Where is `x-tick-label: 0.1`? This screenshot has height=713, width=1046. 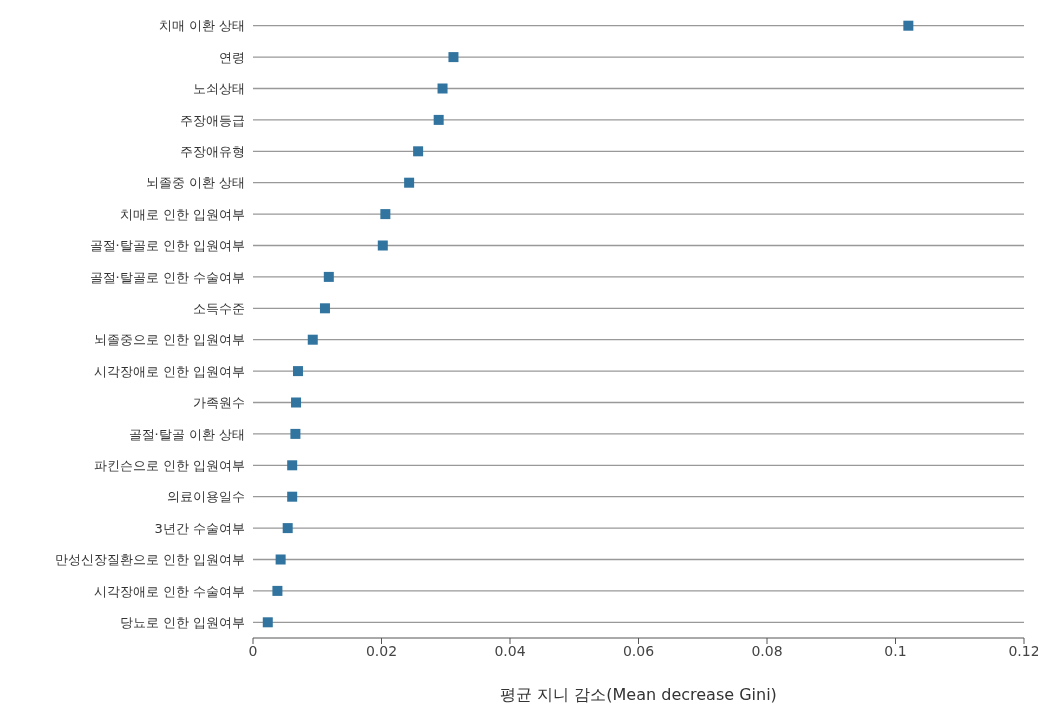
x-tick-label: 0.1 is located at coordinates (895, 650).